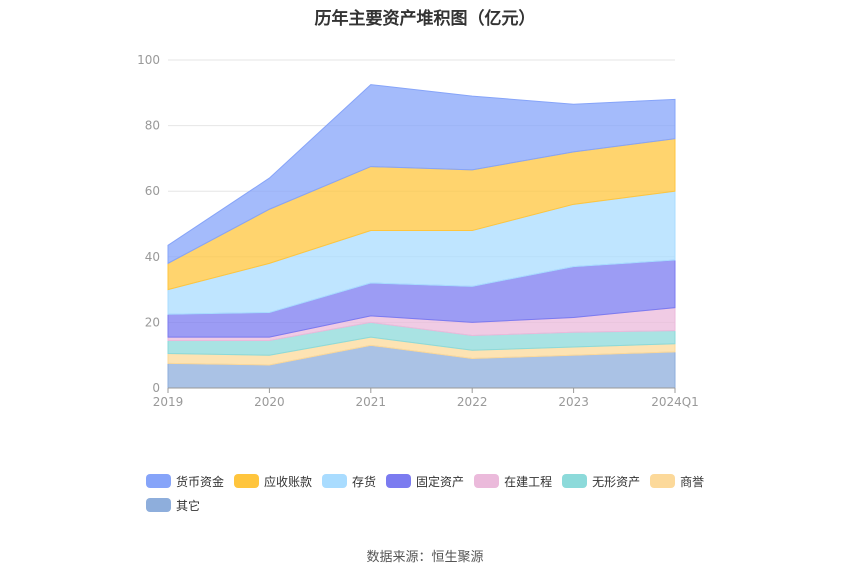  I want to click on legend-item: 固定资产, so click(425, 481).